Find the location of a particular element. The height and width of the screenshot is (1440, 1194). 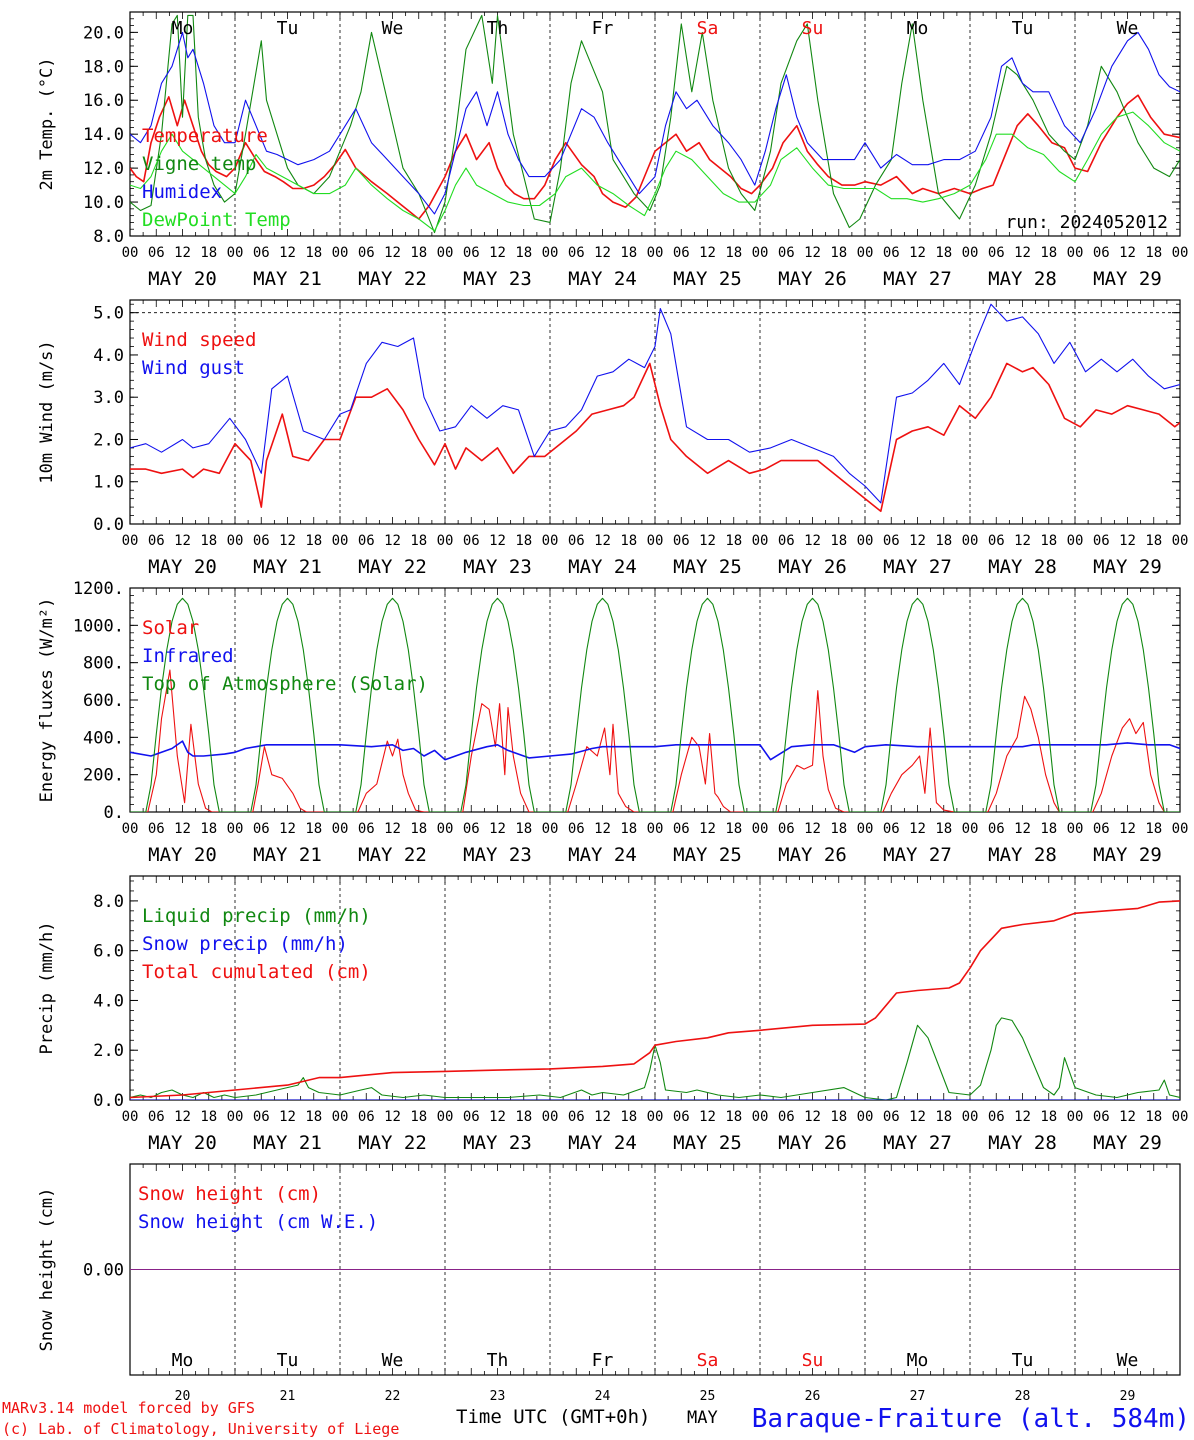

day-abbr-bottom: Th is located at coordinates (498, 1360).